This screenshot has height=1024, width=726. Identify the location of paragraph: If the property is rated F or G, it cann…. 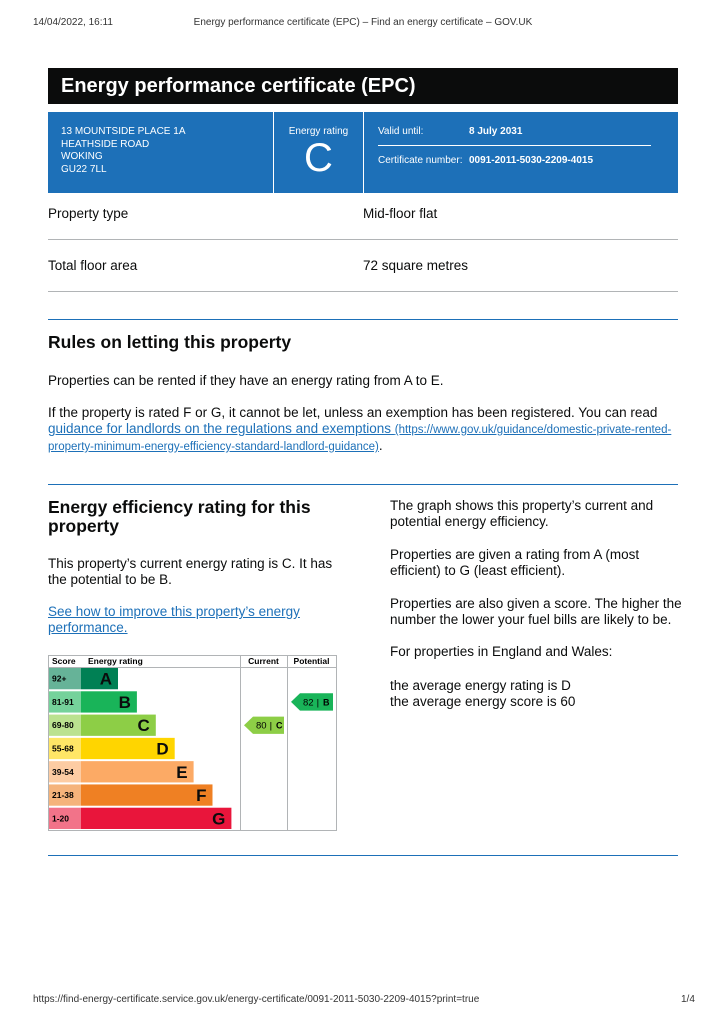
(364, 430).